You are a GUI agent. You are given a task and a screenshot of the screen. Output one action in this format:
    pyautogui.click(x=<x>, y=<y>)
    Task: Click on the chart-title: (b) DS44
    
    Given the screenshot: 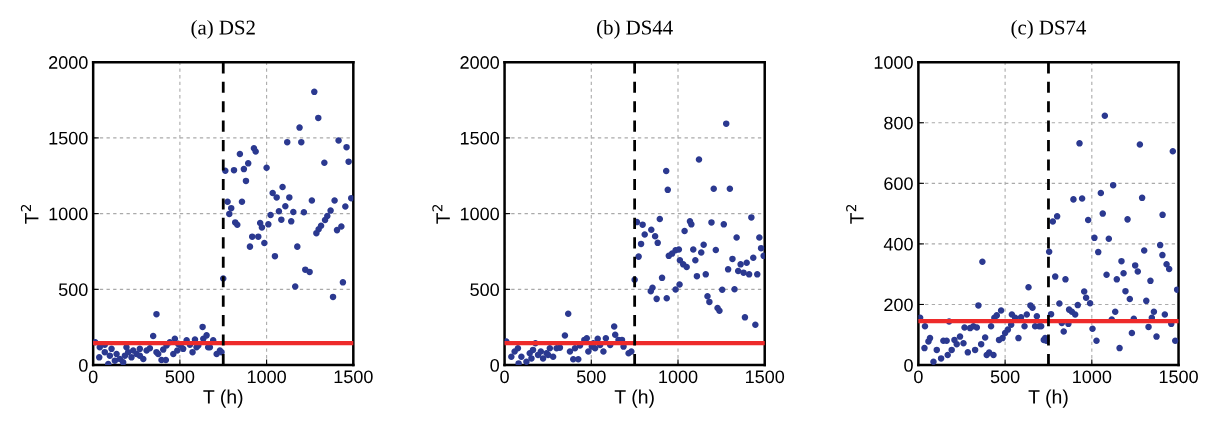 What is the action you would take?
    pyautogui.click(x=635, y=29)
    